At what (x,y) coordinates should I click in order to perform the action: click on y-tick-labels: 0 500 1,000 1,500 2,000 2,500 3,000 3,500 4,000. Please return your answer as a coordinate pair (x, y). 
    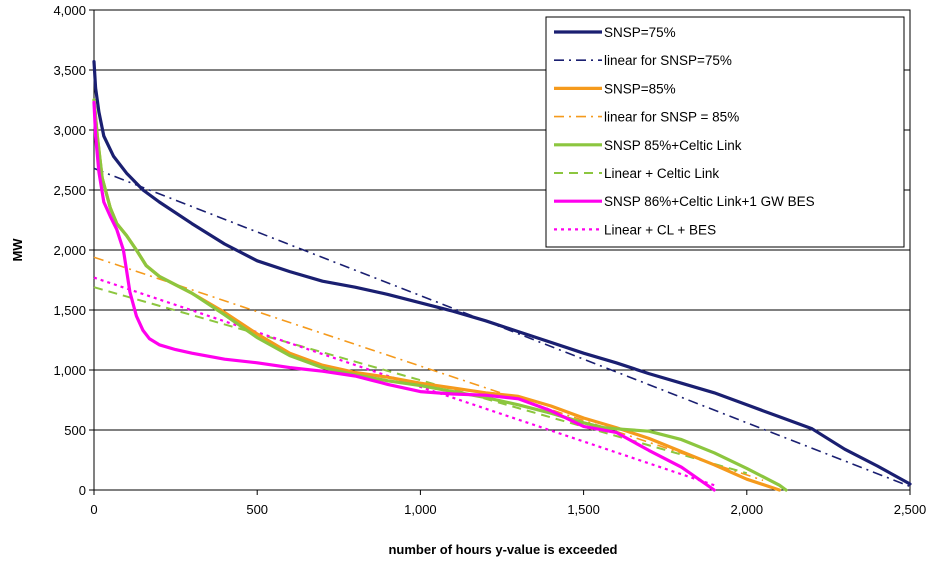
    Looking at the image, I should click on (69, 250).